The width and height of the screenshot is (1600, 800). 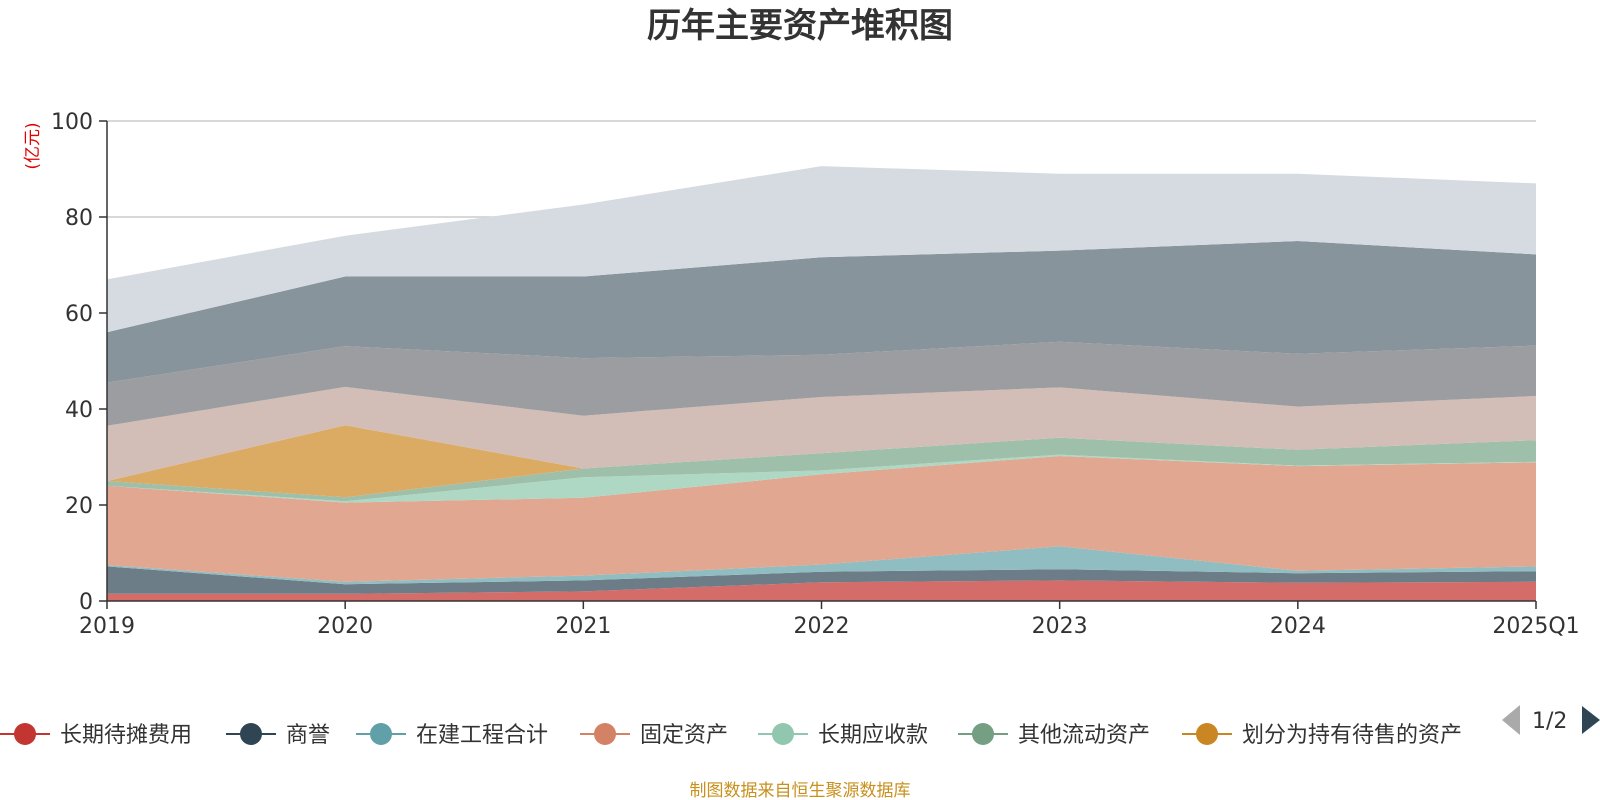 What do you see at coordinates (1352, 735) in the screenshot?
I see `legend-label: 划分为持有待售的资产` at bounding box center [1352, 735].